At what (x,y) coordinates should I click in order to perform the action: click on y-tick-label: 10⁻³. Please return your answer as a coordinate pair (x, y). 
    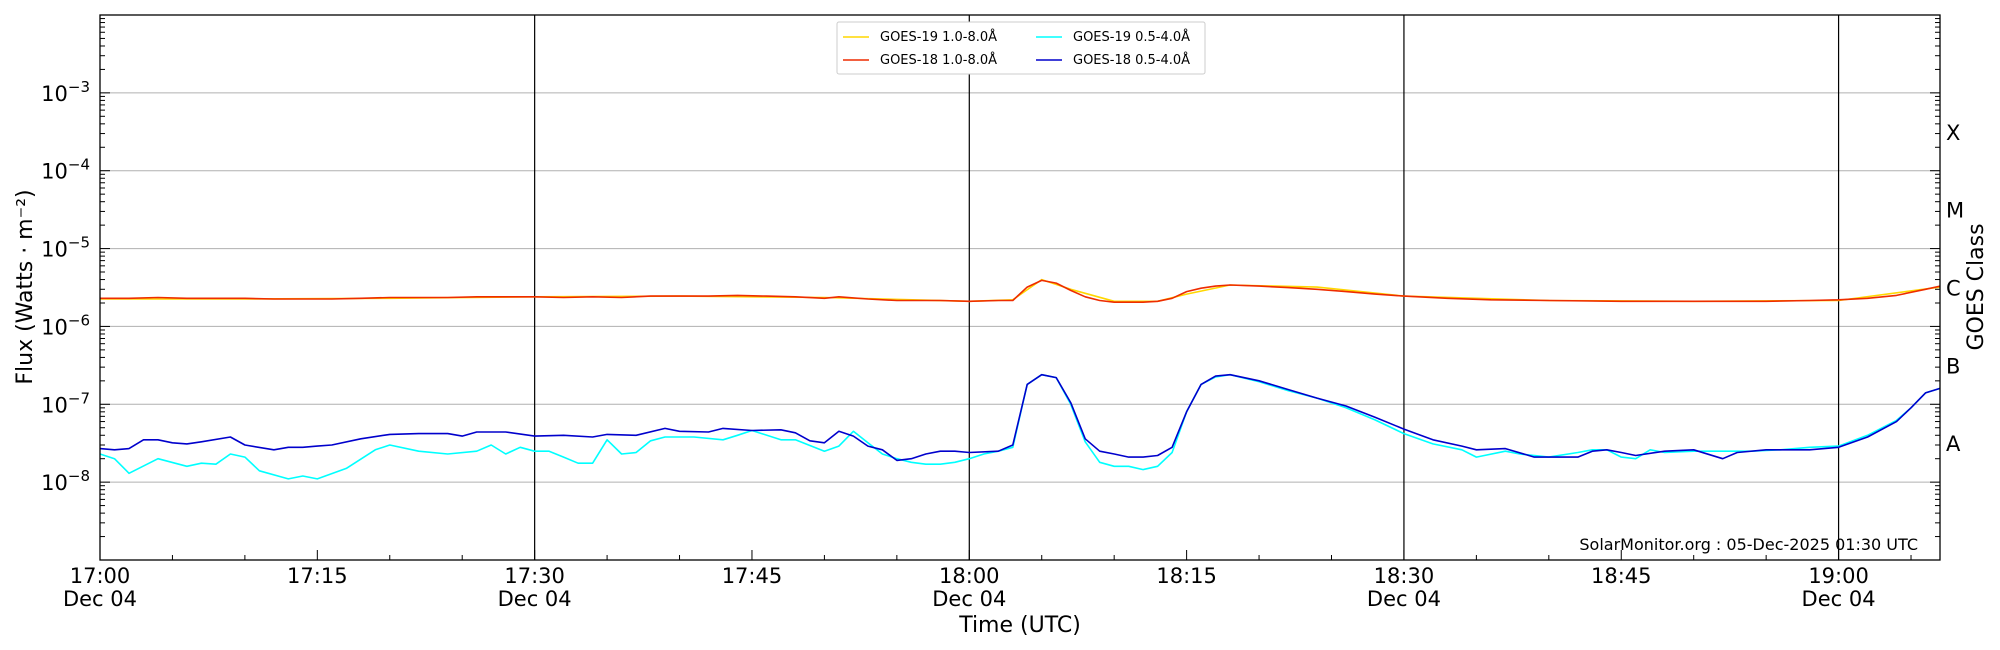
    Looking at the image, I should click on (65, 92).